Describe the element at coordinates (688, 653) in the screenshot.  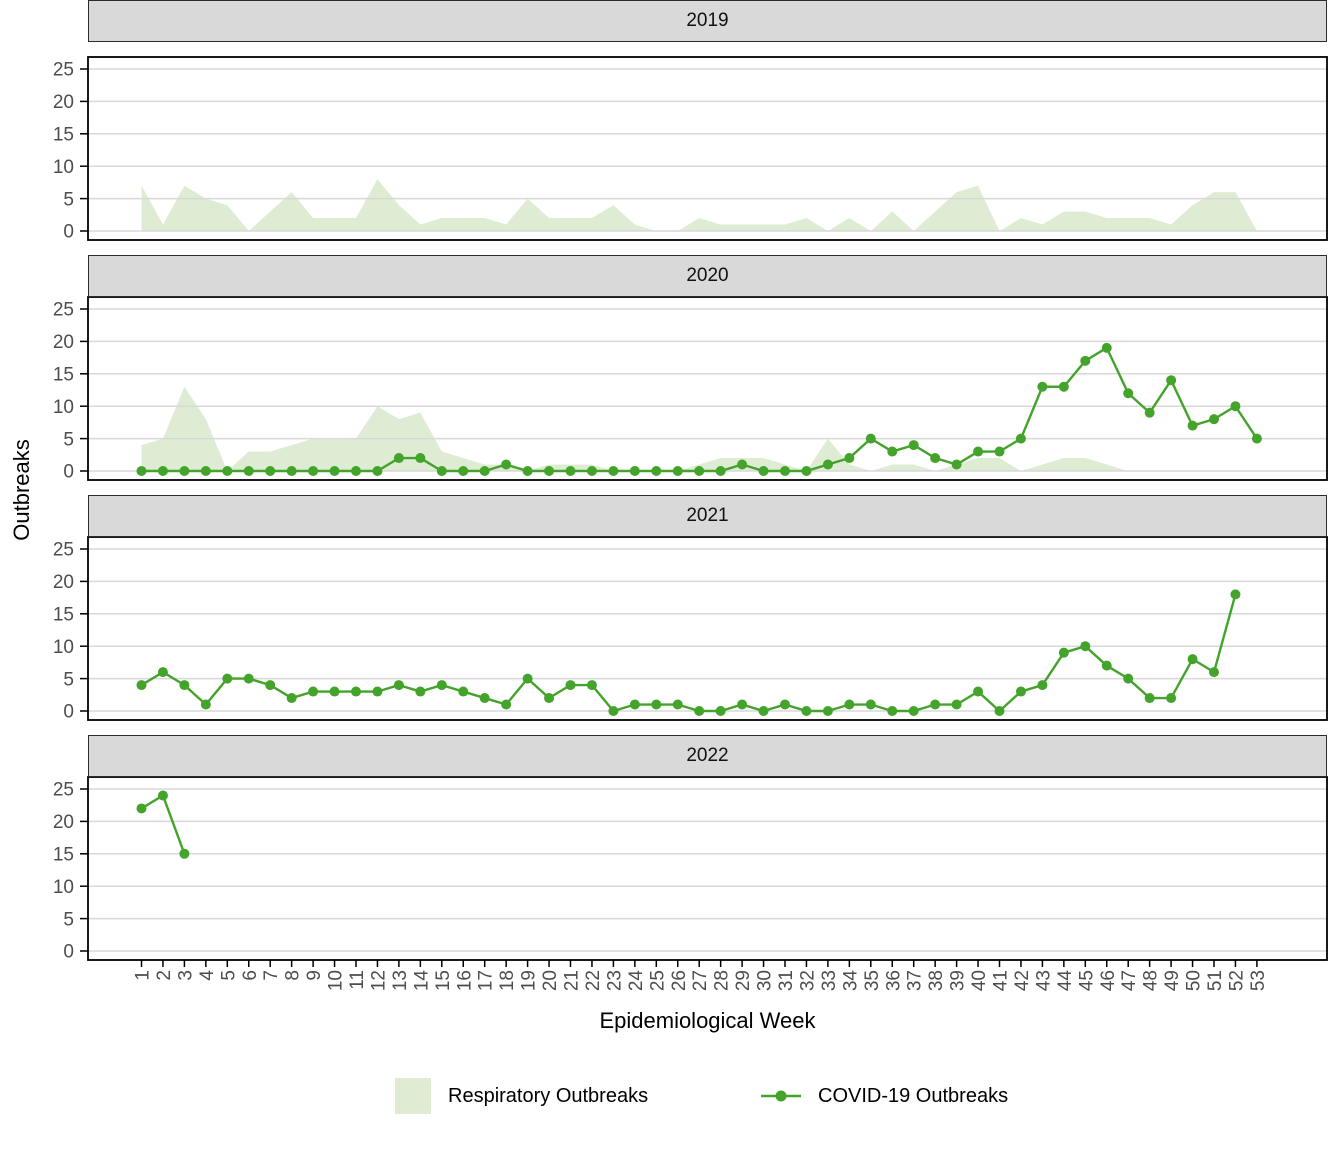
I see `covid-line-2021` at that location.